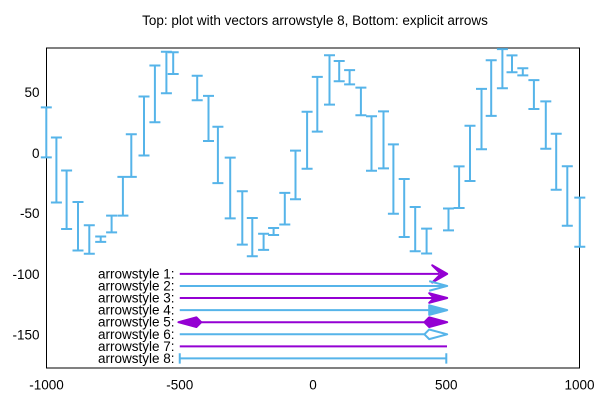  I want to click on svg-text: arrowstyle 7:, so click(136, 346).